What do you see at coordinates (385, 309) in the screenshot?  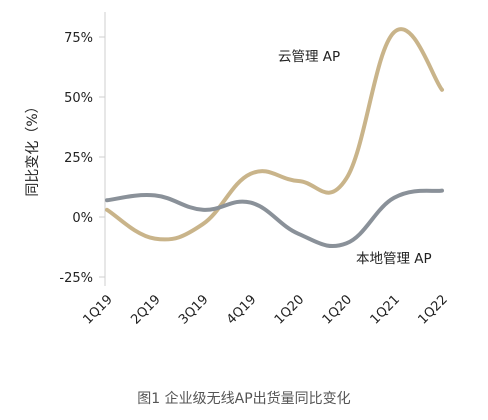 I see `x-tick-label: 1Q21` at bounding box center [385, 309].